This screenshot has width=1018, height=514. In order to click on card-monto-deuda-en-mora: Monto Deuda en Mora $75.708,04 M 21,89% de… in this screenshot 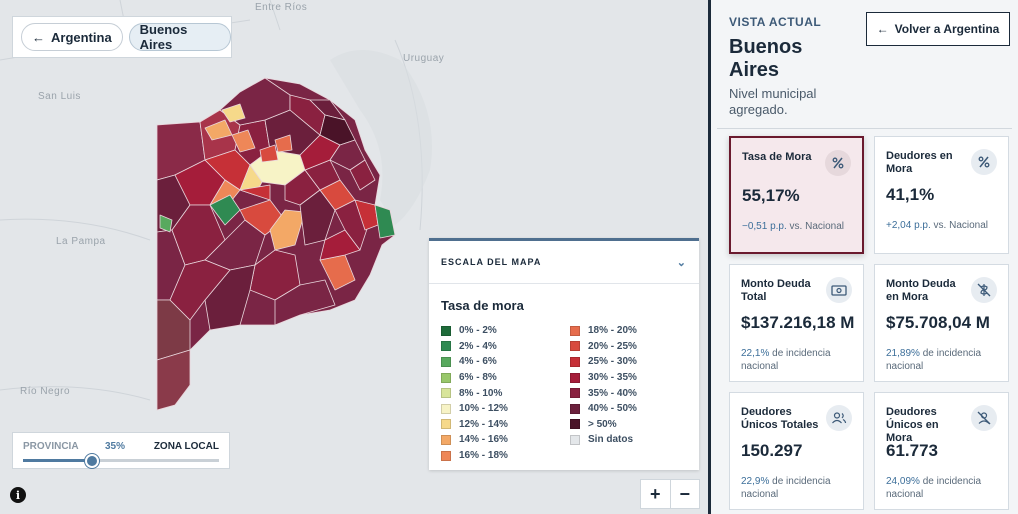, I will do `click(941, 323)`.